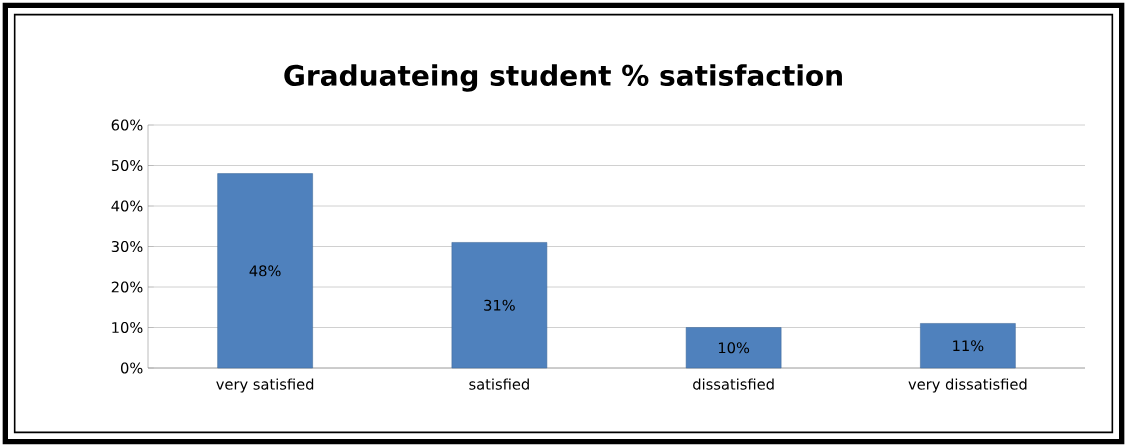  What do you see at coordinates (265, 385) in the screenshot?
I see `x-tick-label: very satisfied` at bounding box center [265, 385].